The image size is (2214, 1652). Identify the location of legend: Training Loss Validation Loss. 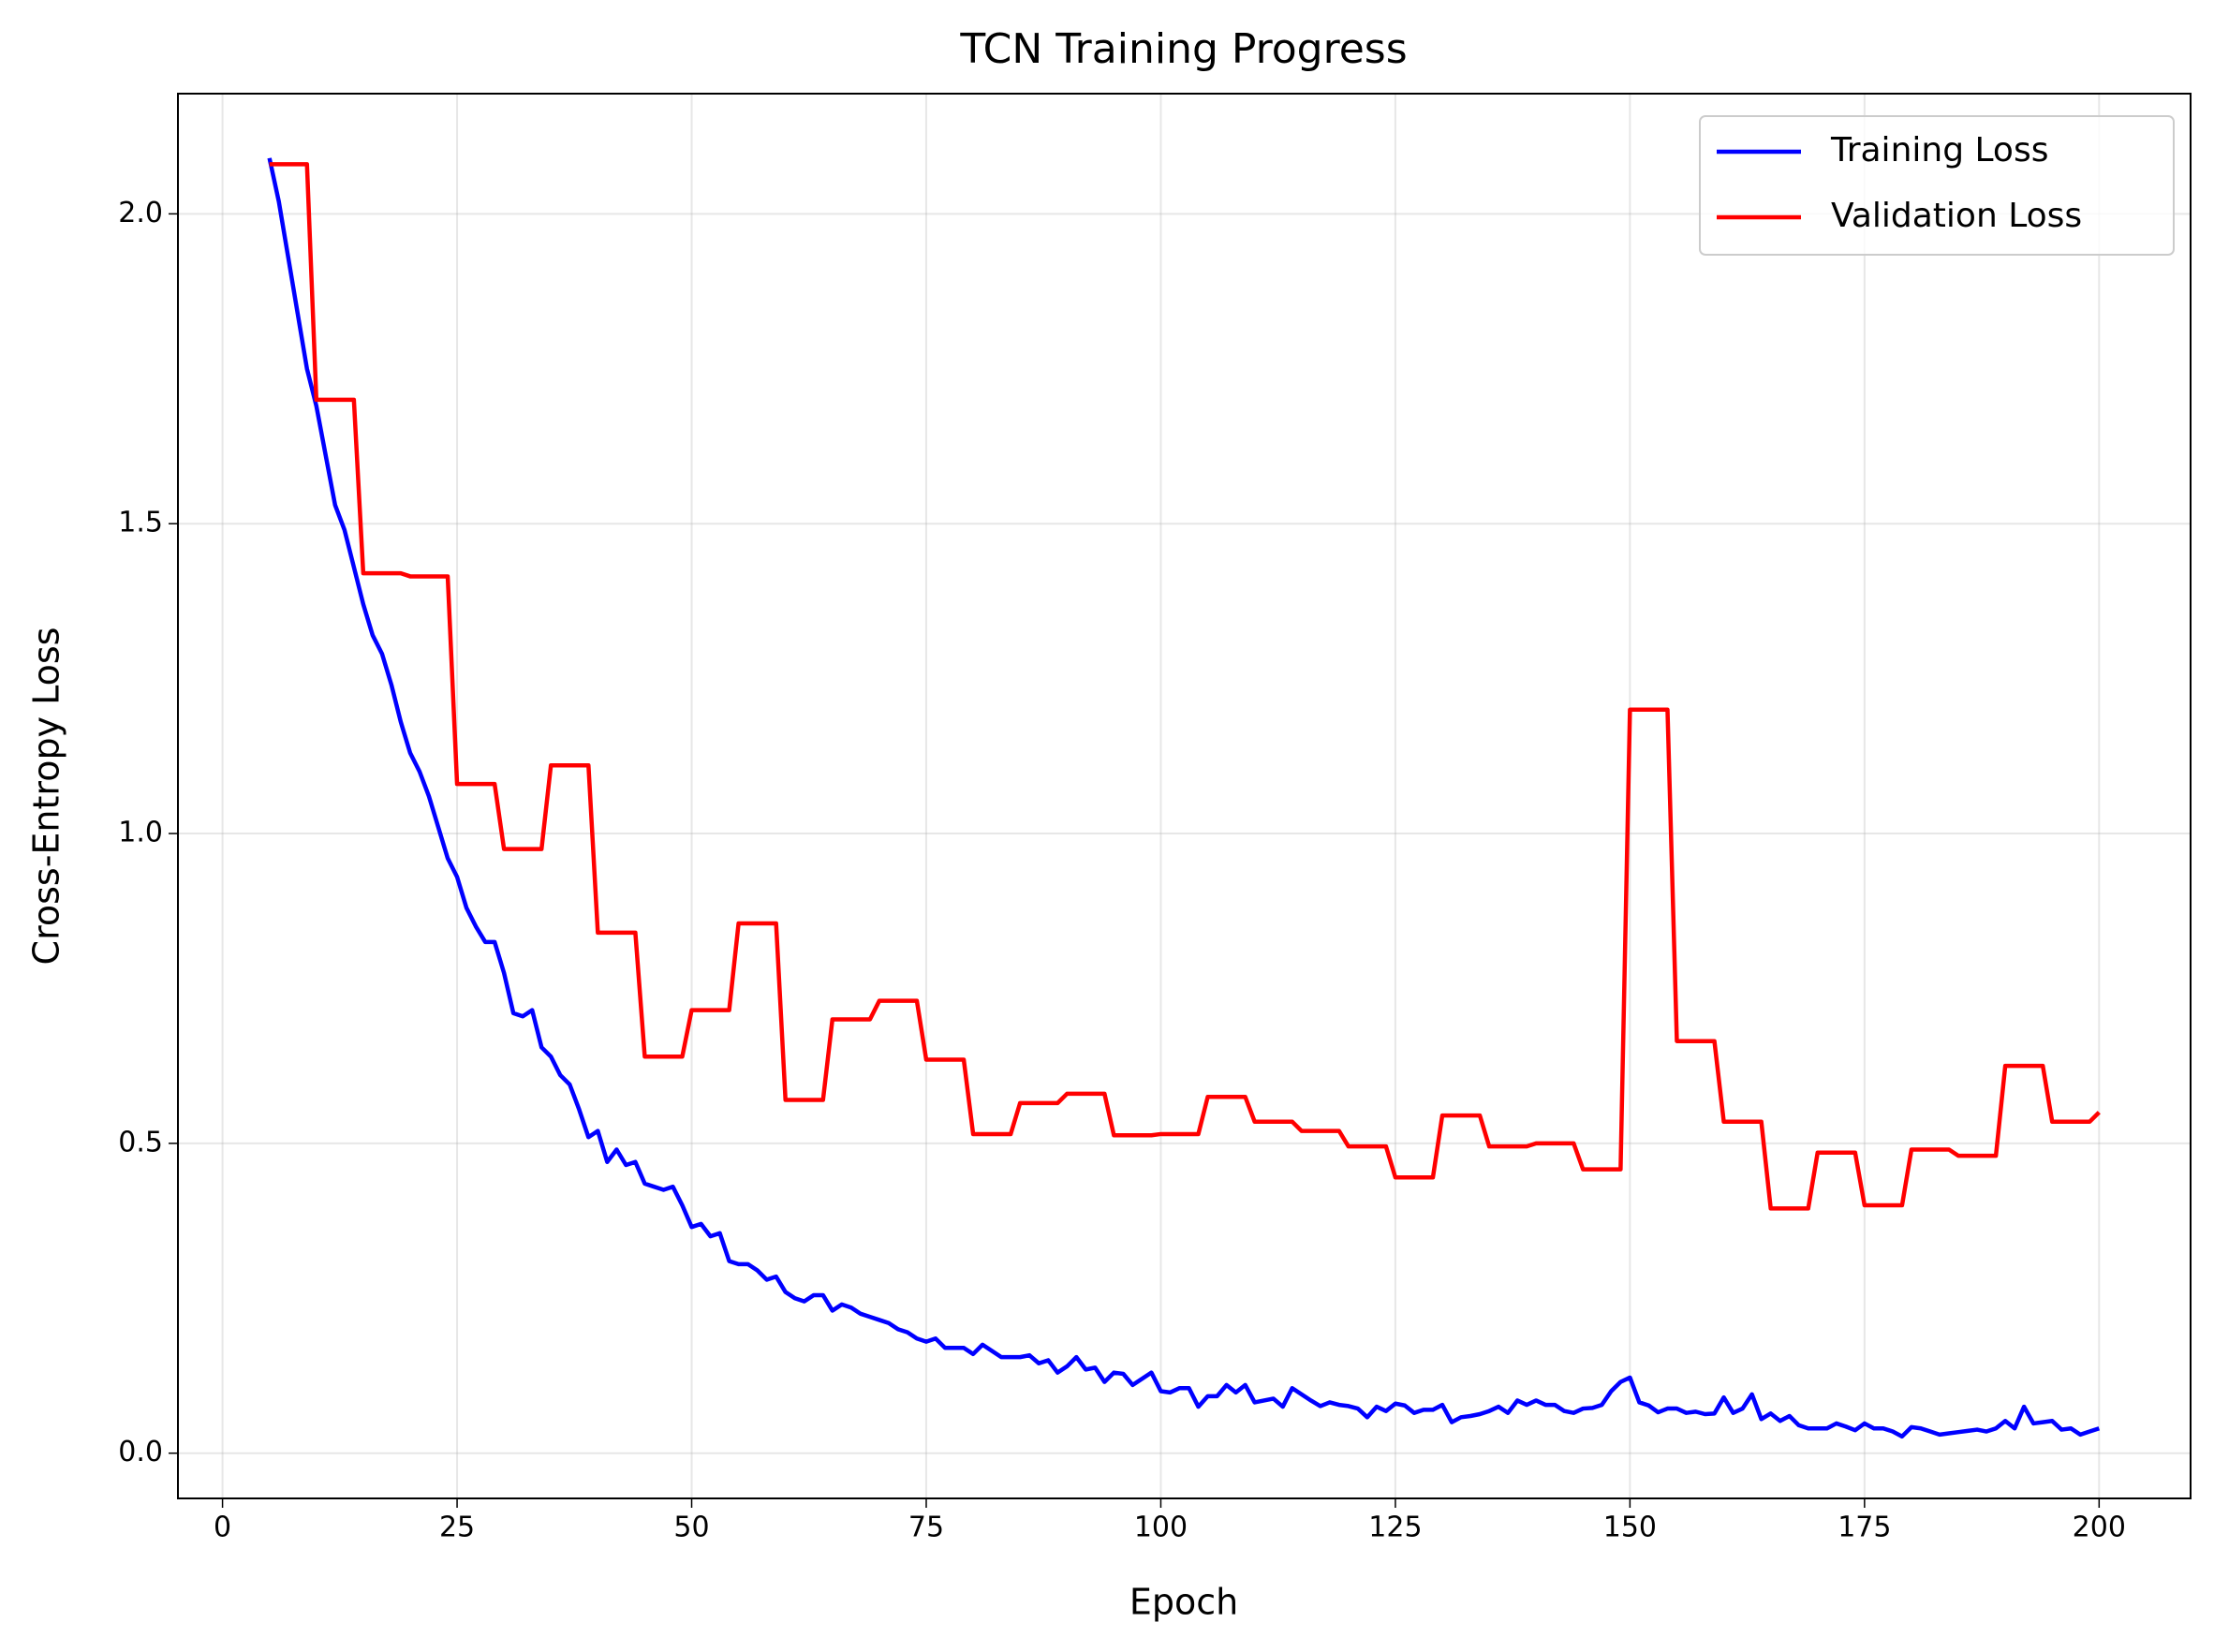
(1937, 186).